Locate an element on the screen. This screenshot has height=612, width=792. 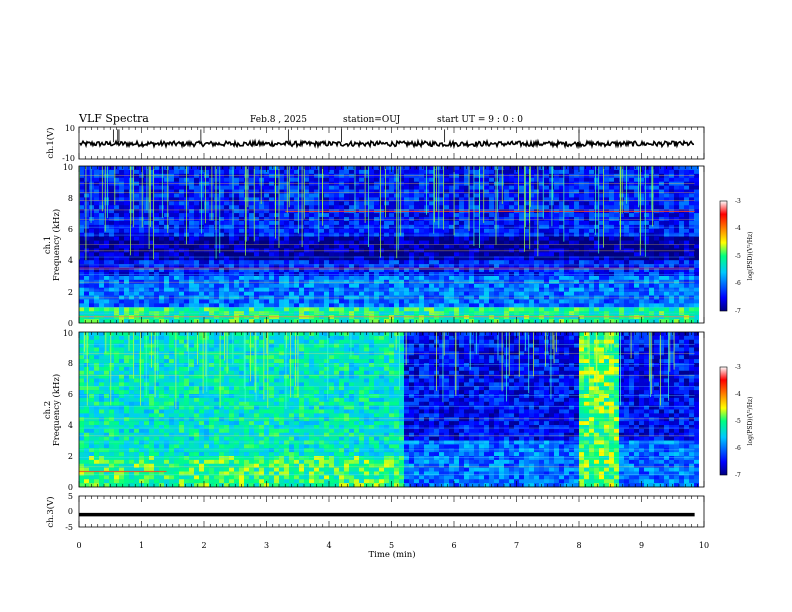
ch1-wave-ticks is located at coordinates (391, 143).